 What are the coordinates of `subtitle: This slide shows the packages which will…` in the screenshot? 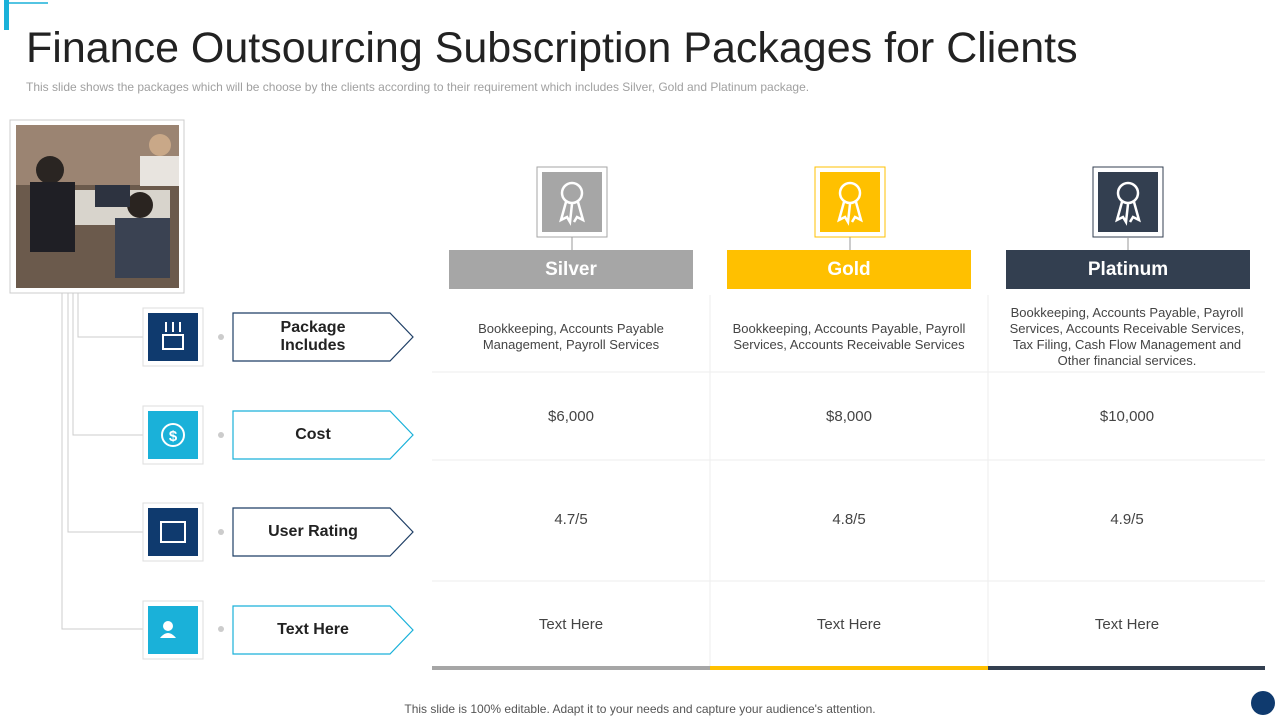 It's located at (418, 87).